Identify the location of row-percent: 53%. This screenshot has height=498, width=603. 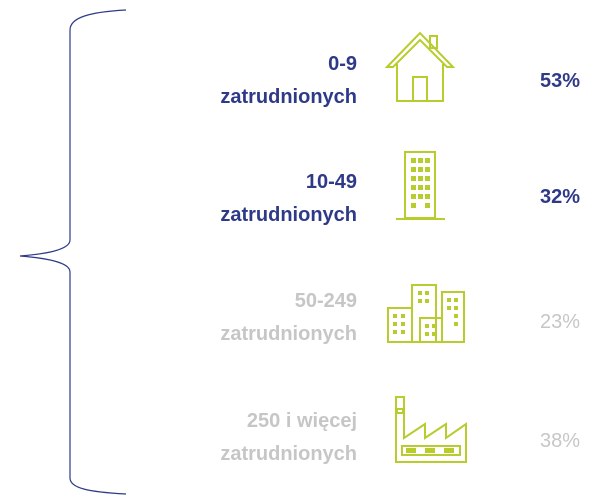
(560, 81).